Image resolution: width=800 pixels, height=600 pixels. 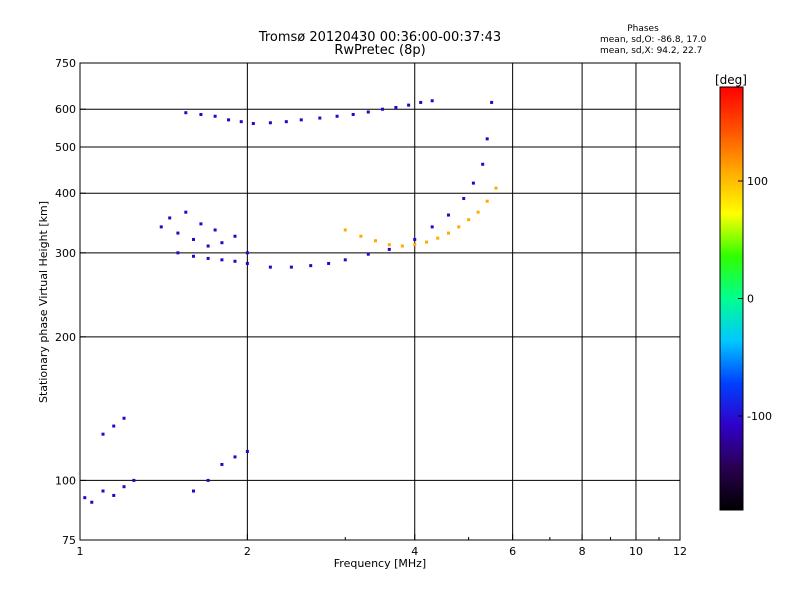 I want to click on chart-title: Tromsø 20120430 00:36:00-00:37:43, so click(x=379, y=37).